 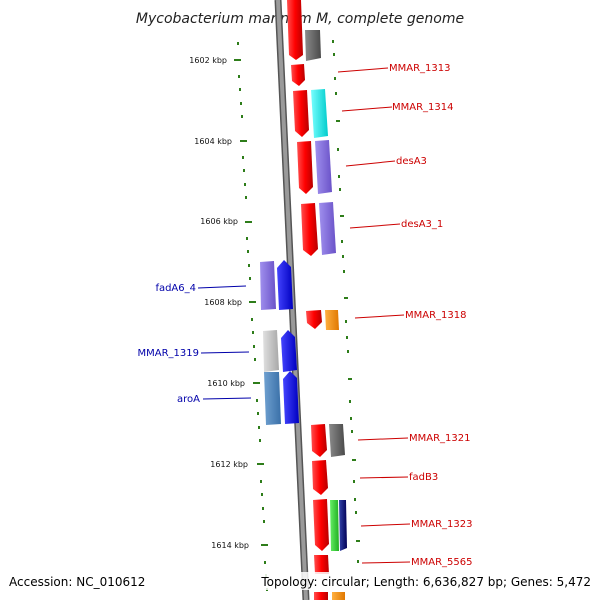 What do you see at coordinates (77, 582) in the screenshot?
I see `accession-text: Accession: NC_010612` at bounding box center [77, 582].